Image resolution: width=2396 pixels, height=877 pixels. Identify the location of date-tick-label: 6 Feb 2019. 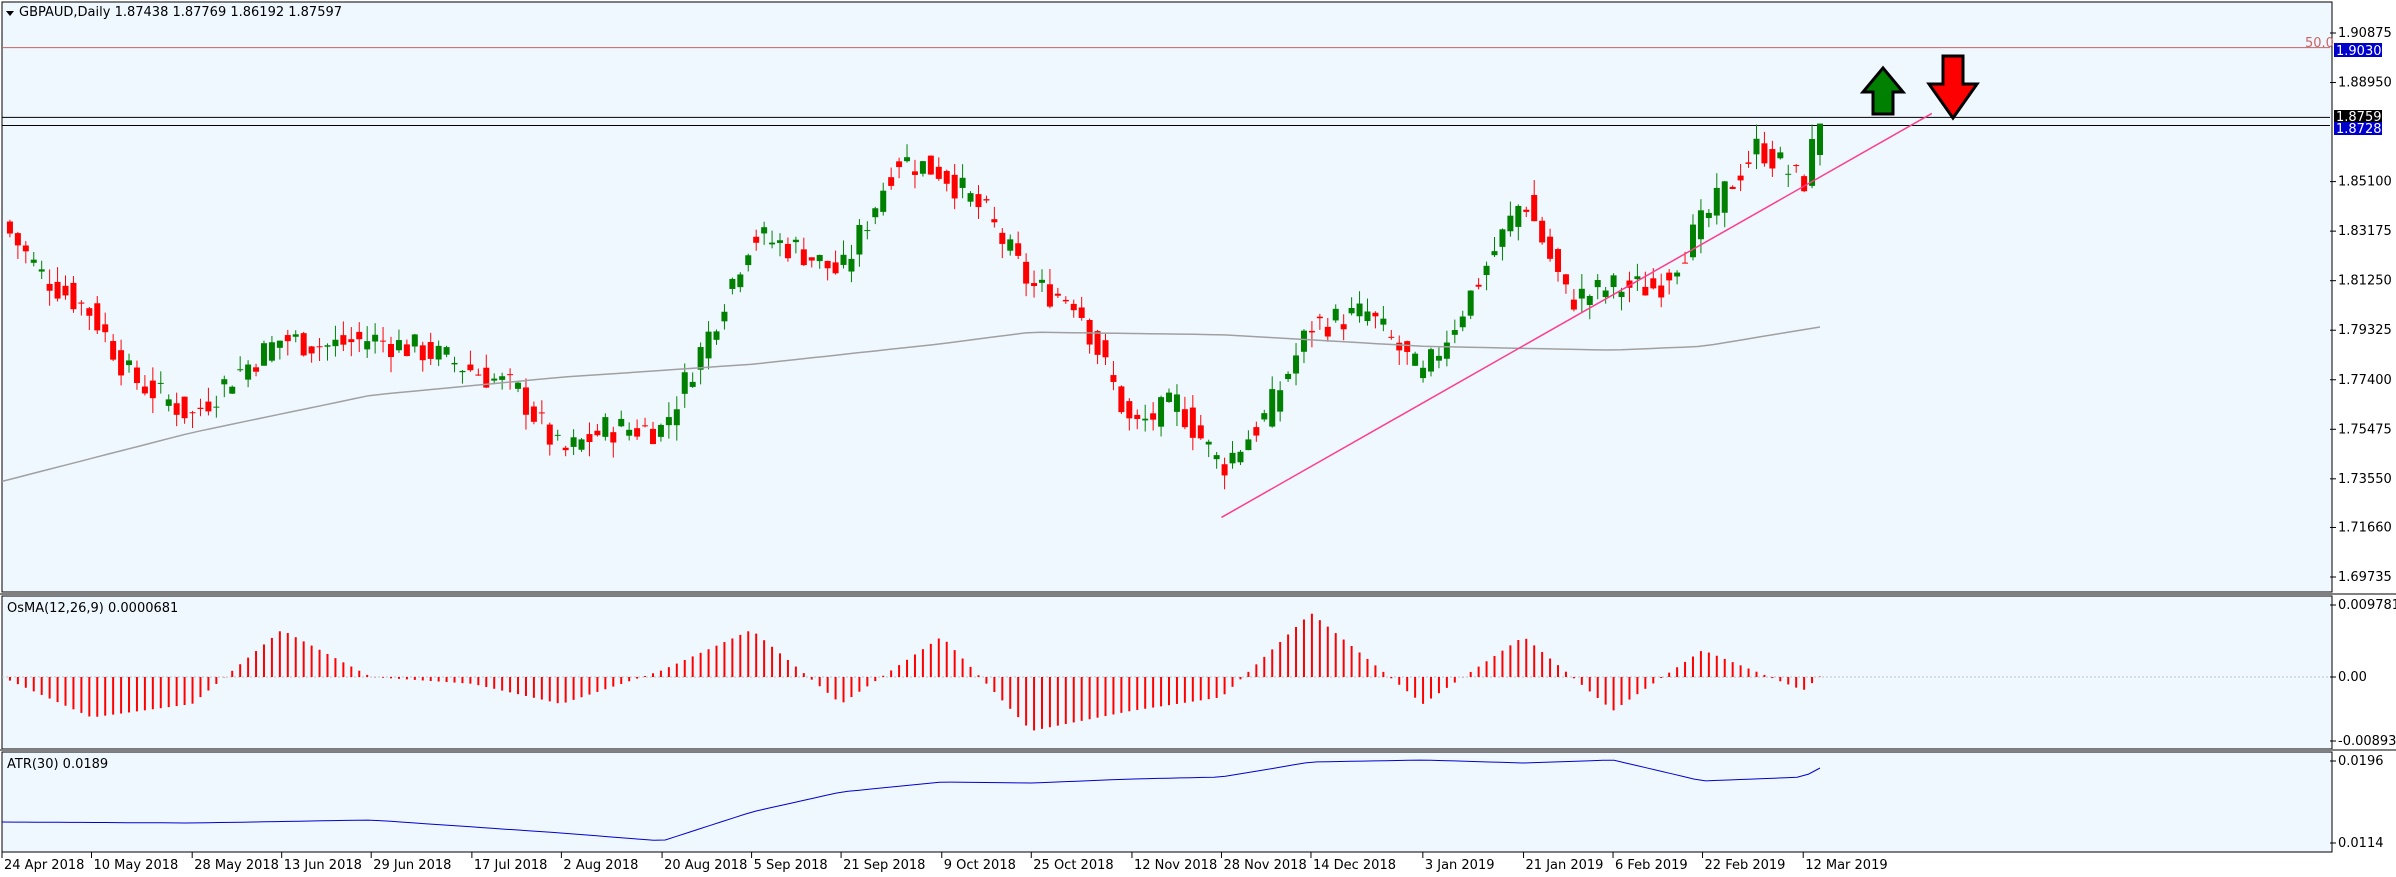
(1651, 865).